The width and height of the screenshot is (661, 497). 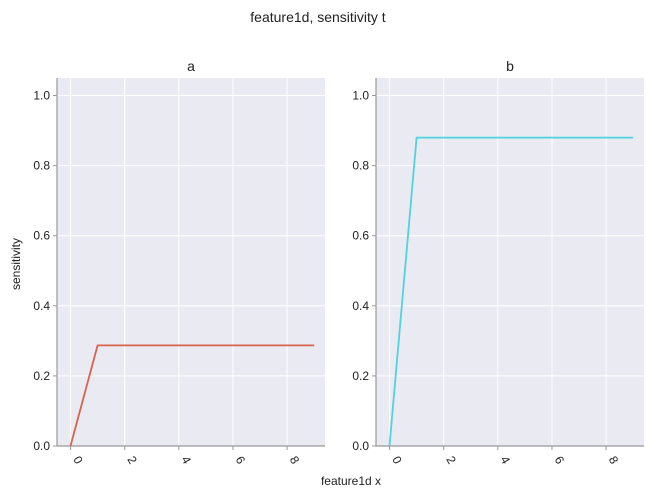 What do you see at coordinates (351, 481) in the screenshot?
I see `x-axis-label: feature1d x` at bounding box center [351, 481].